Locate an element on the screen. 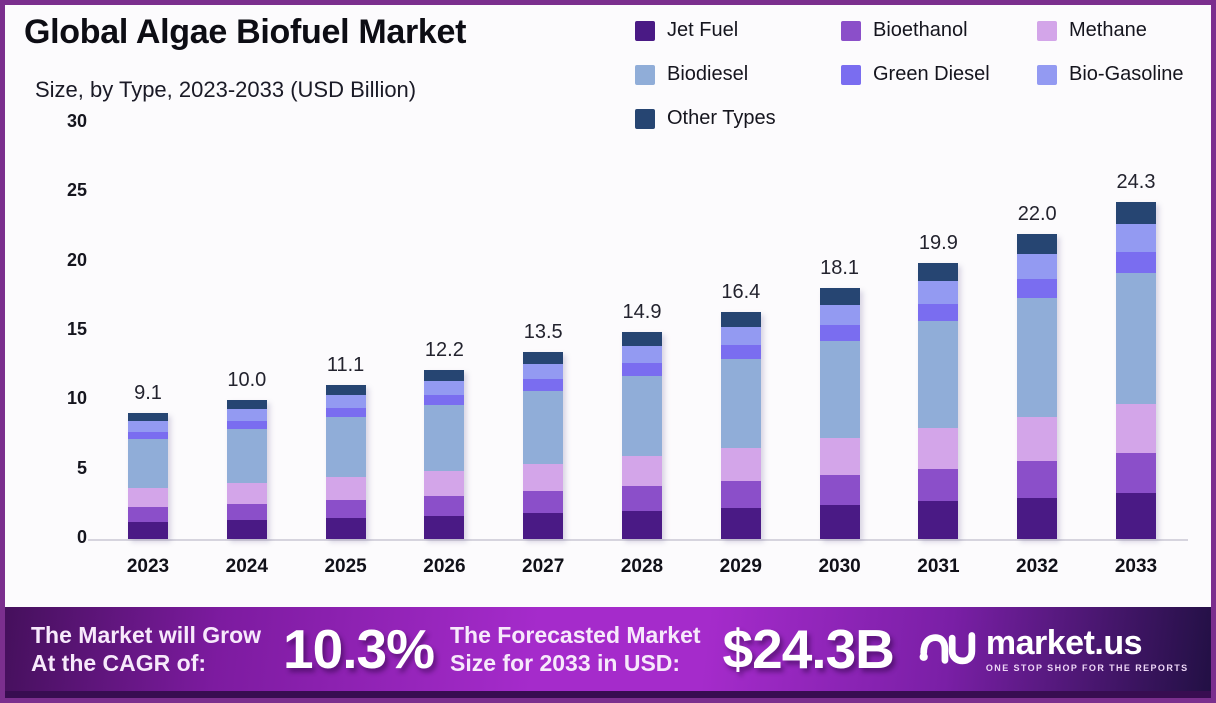 The width and height of the screenshot is (1216, 703). legend-label: Methane is located at coordinates (1108, 30).